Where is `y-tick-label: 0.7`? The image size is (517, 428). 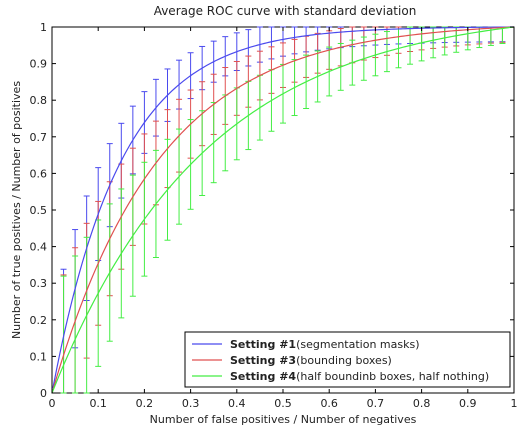 y-tick-label: 0.7 is located at coordinates (39, 137).